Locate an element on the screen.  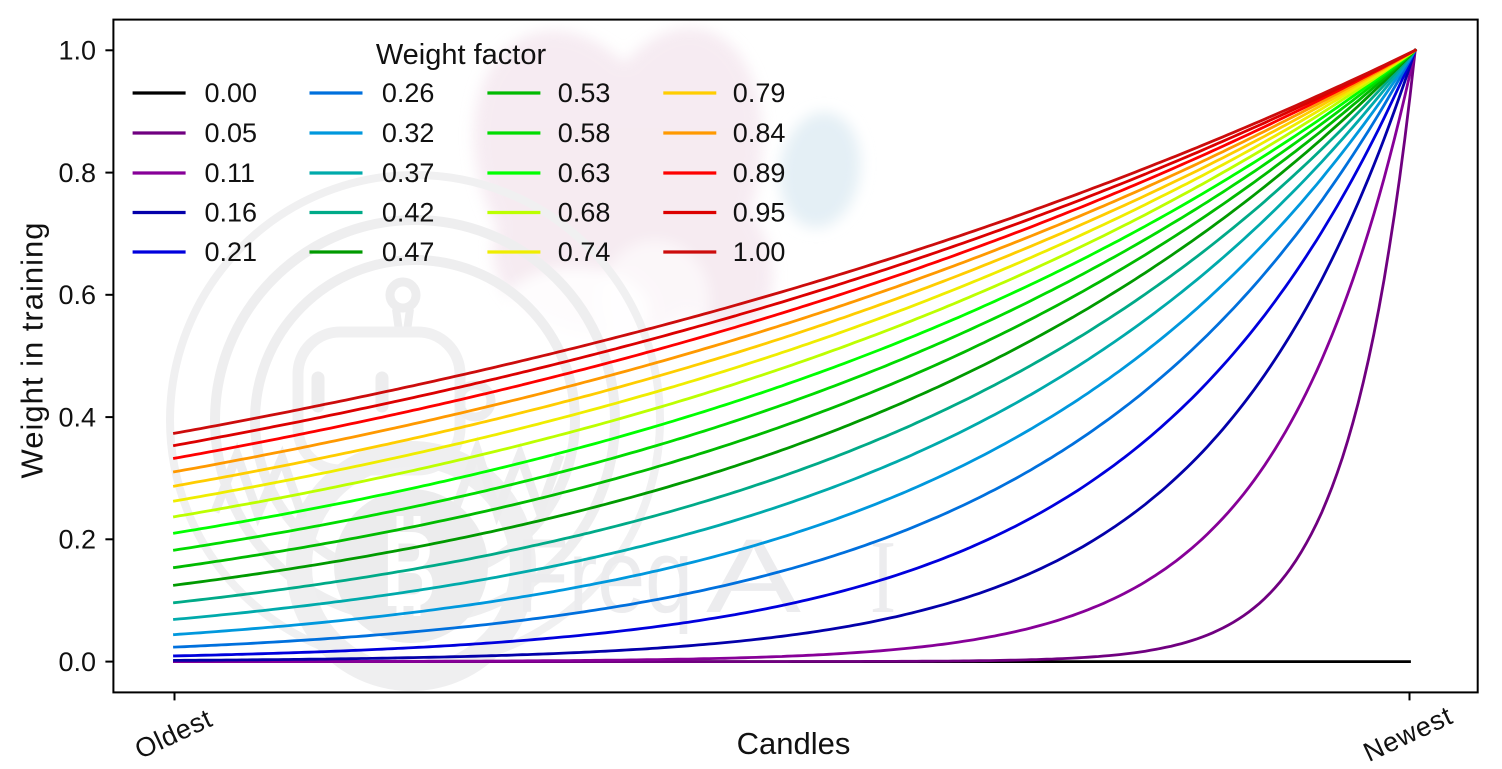
svg-text: 0.32 is located at coordinates (408, 133).